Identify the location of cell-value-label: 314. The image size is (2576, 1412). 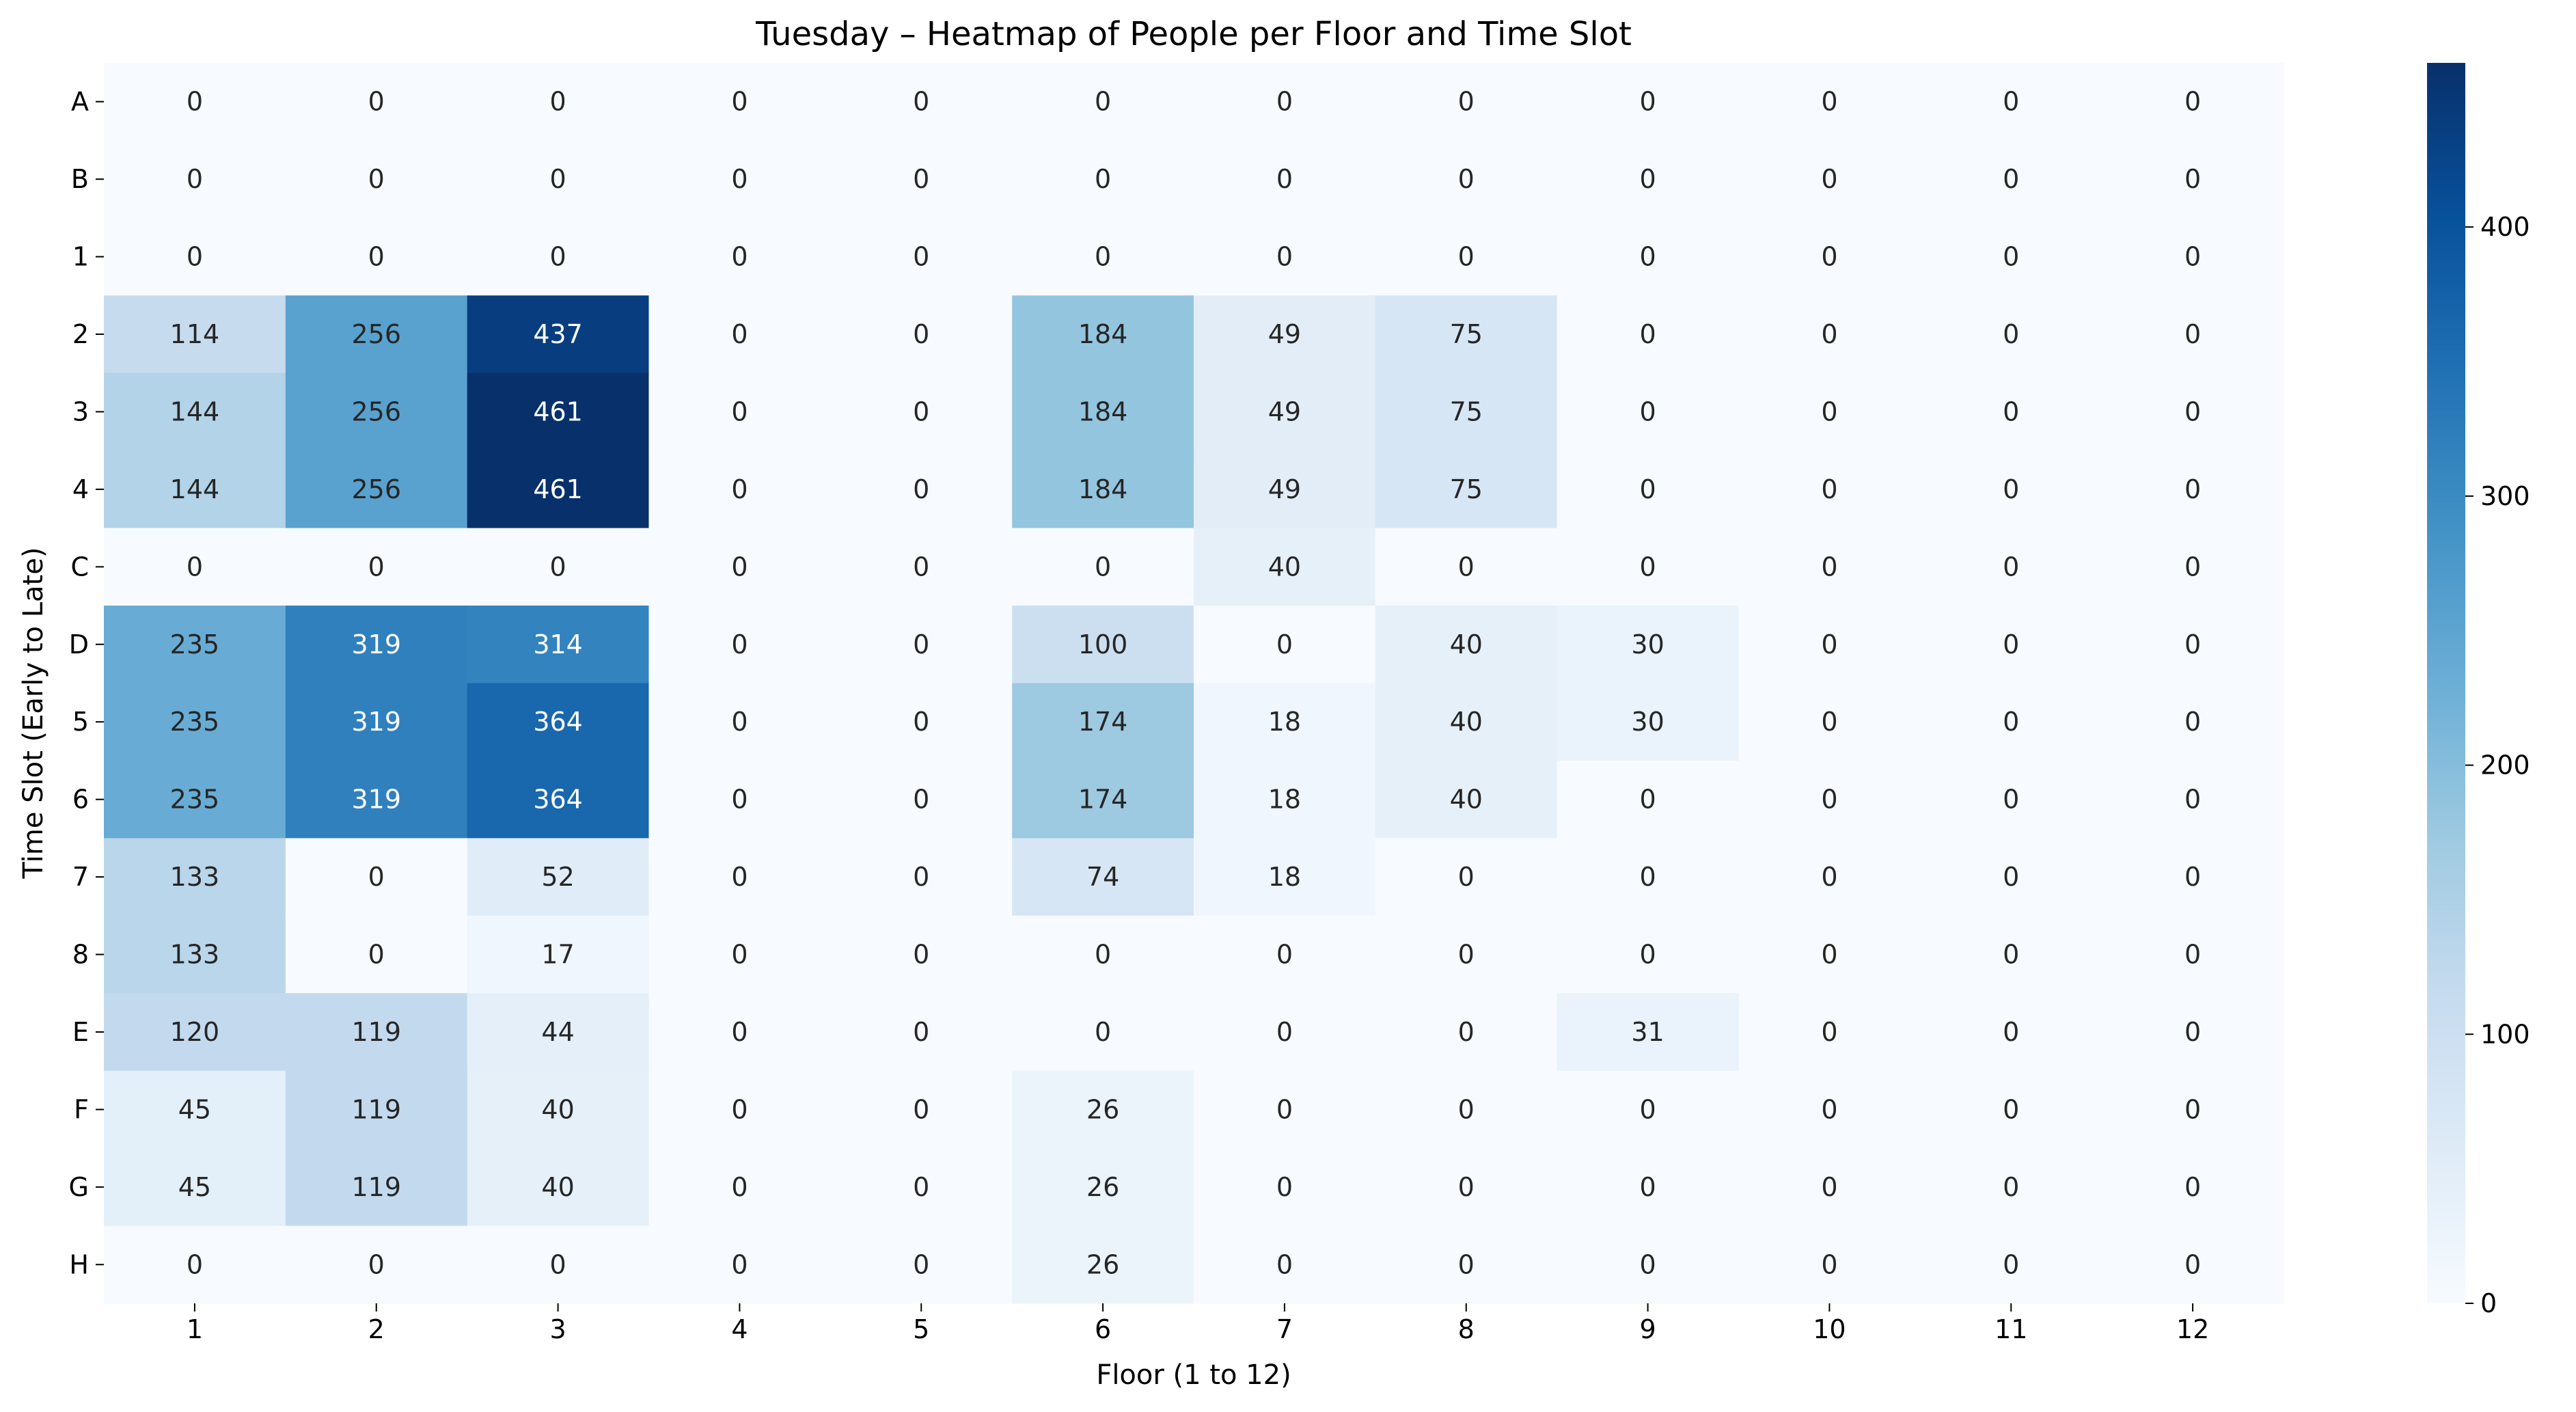
(558, 644).